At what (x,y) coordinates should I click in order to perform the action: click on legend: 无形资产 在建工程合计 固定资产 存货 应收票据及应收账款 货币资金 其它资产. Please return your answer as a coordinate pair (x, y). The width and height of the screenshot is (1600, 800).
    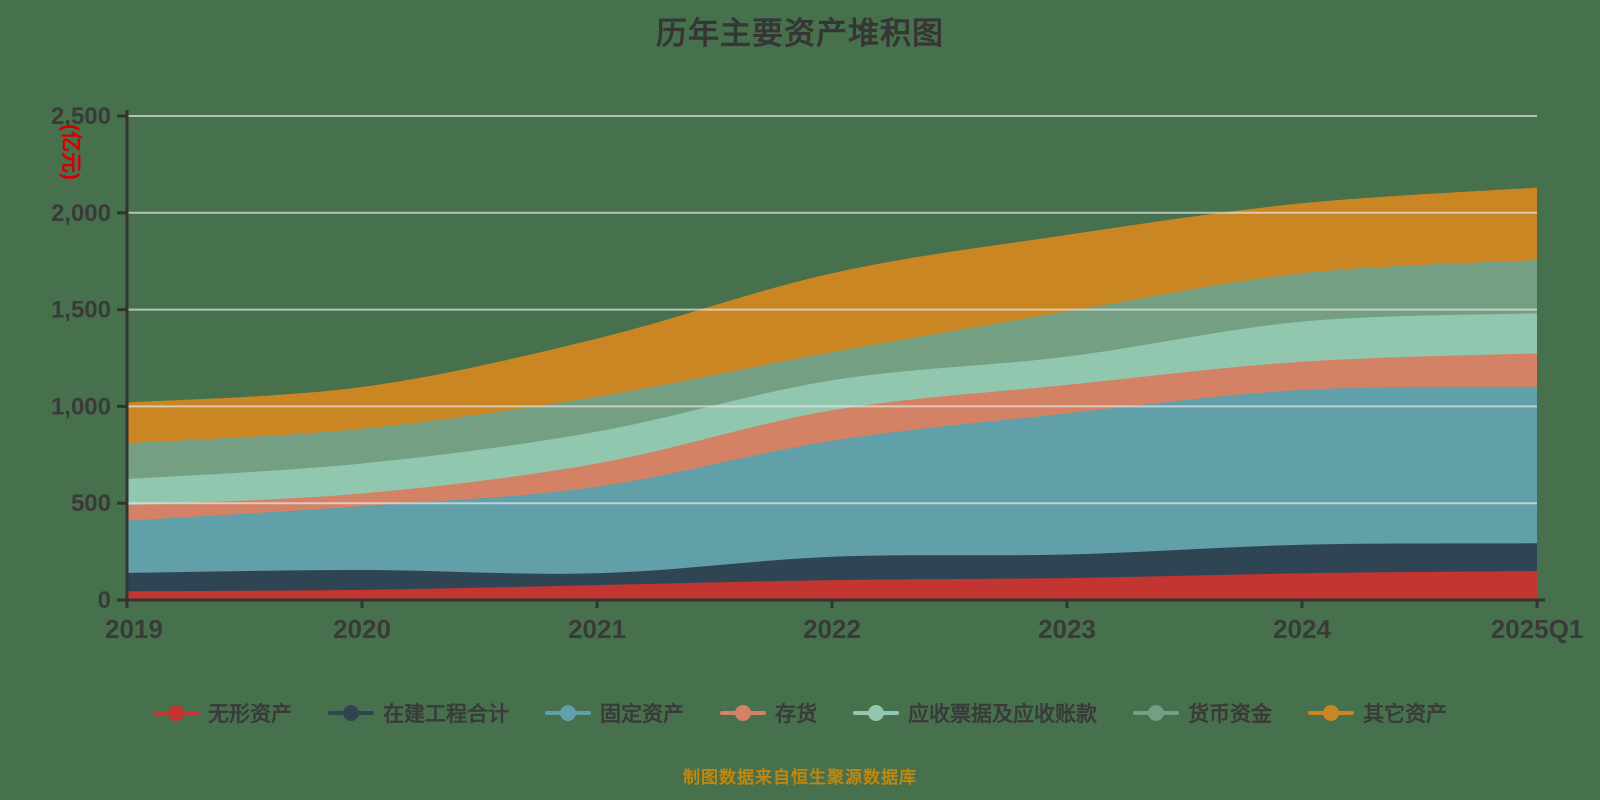
    Looking at the image, I should click on (800, 713).